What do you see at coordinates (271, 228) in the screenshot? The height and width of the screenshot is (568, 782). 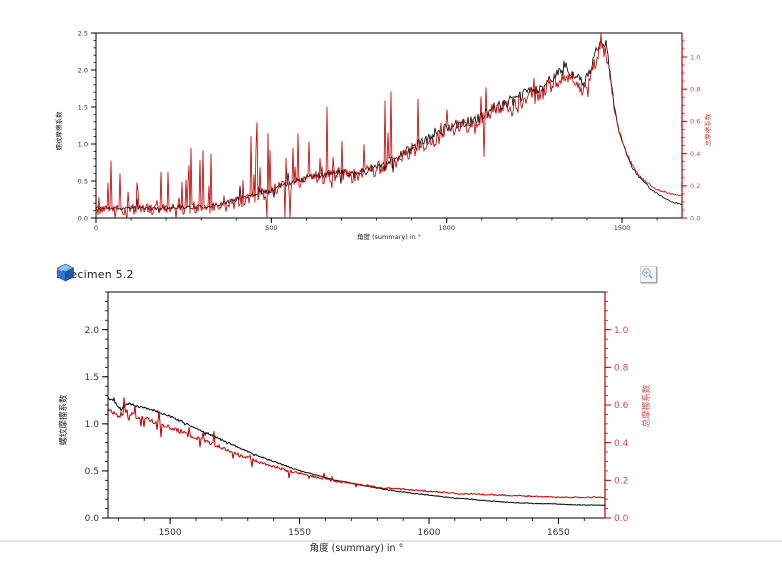 I see `x-tick-label: 500` at bounding box center [271, 228].